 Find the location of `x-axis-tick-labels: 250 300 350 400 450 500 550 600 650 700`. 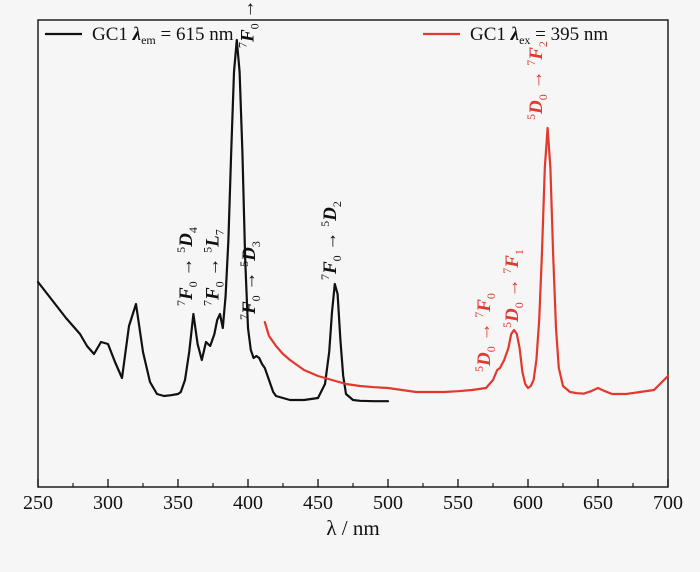

x-axis-tick-labels: 250 300 350 400 450 500 550 600 650 700 is located at coordinates (353, 503).